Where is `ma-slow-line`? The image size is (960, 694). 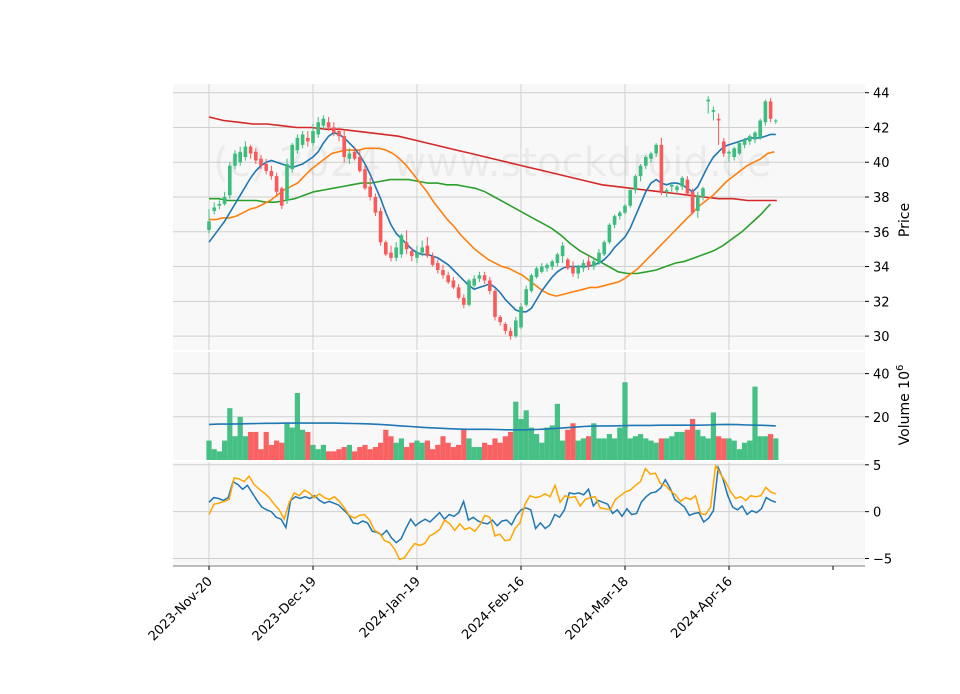
ma-slow-line is located at coordinates (490, 226).